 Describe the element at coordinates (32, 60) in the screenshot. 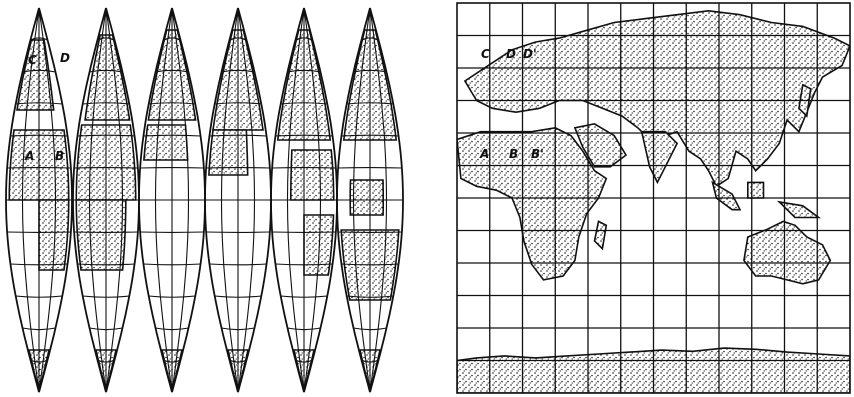

I see `label-c-gores: C` at that location.